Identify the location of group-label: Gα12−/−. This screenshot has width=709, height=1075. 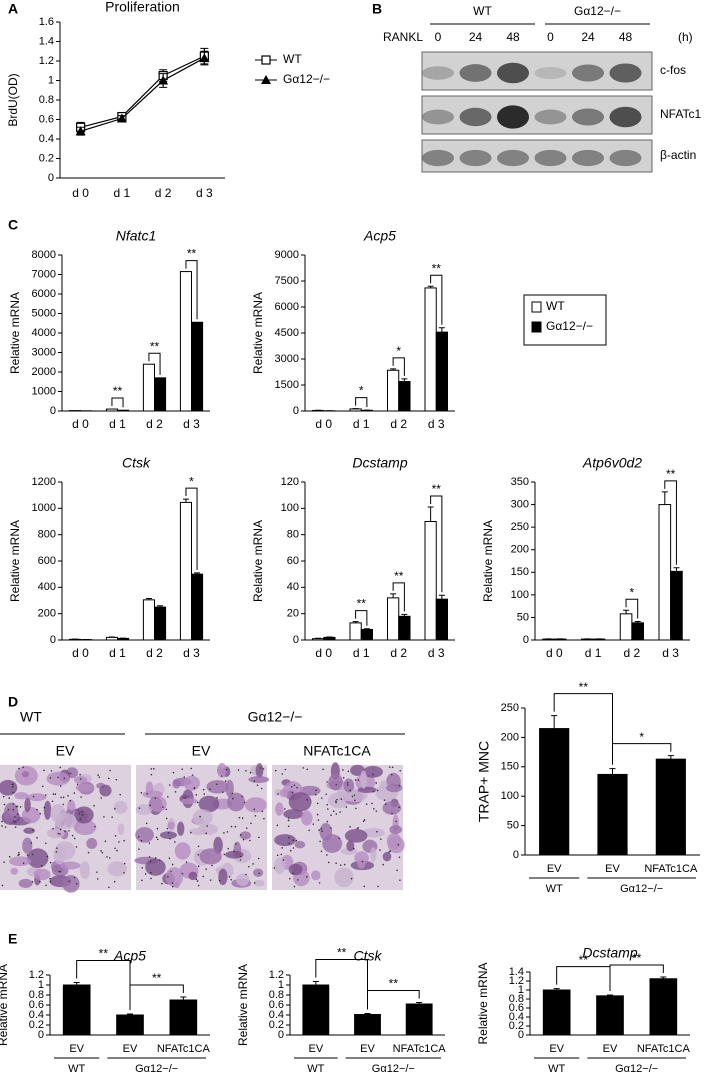
(275, 717).